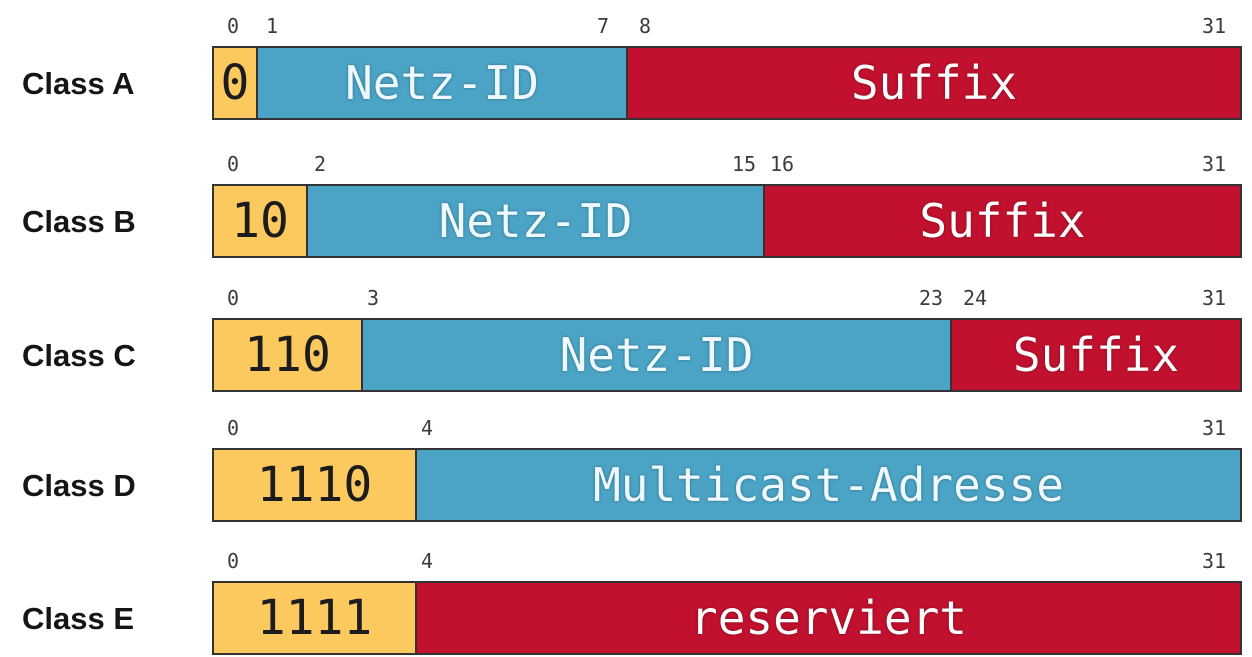  What do you see at coordinates (829, 485) in the screenshot?
I see `multicast-address-segment: Multicast-Adresse` at bounding box center [829, 485].